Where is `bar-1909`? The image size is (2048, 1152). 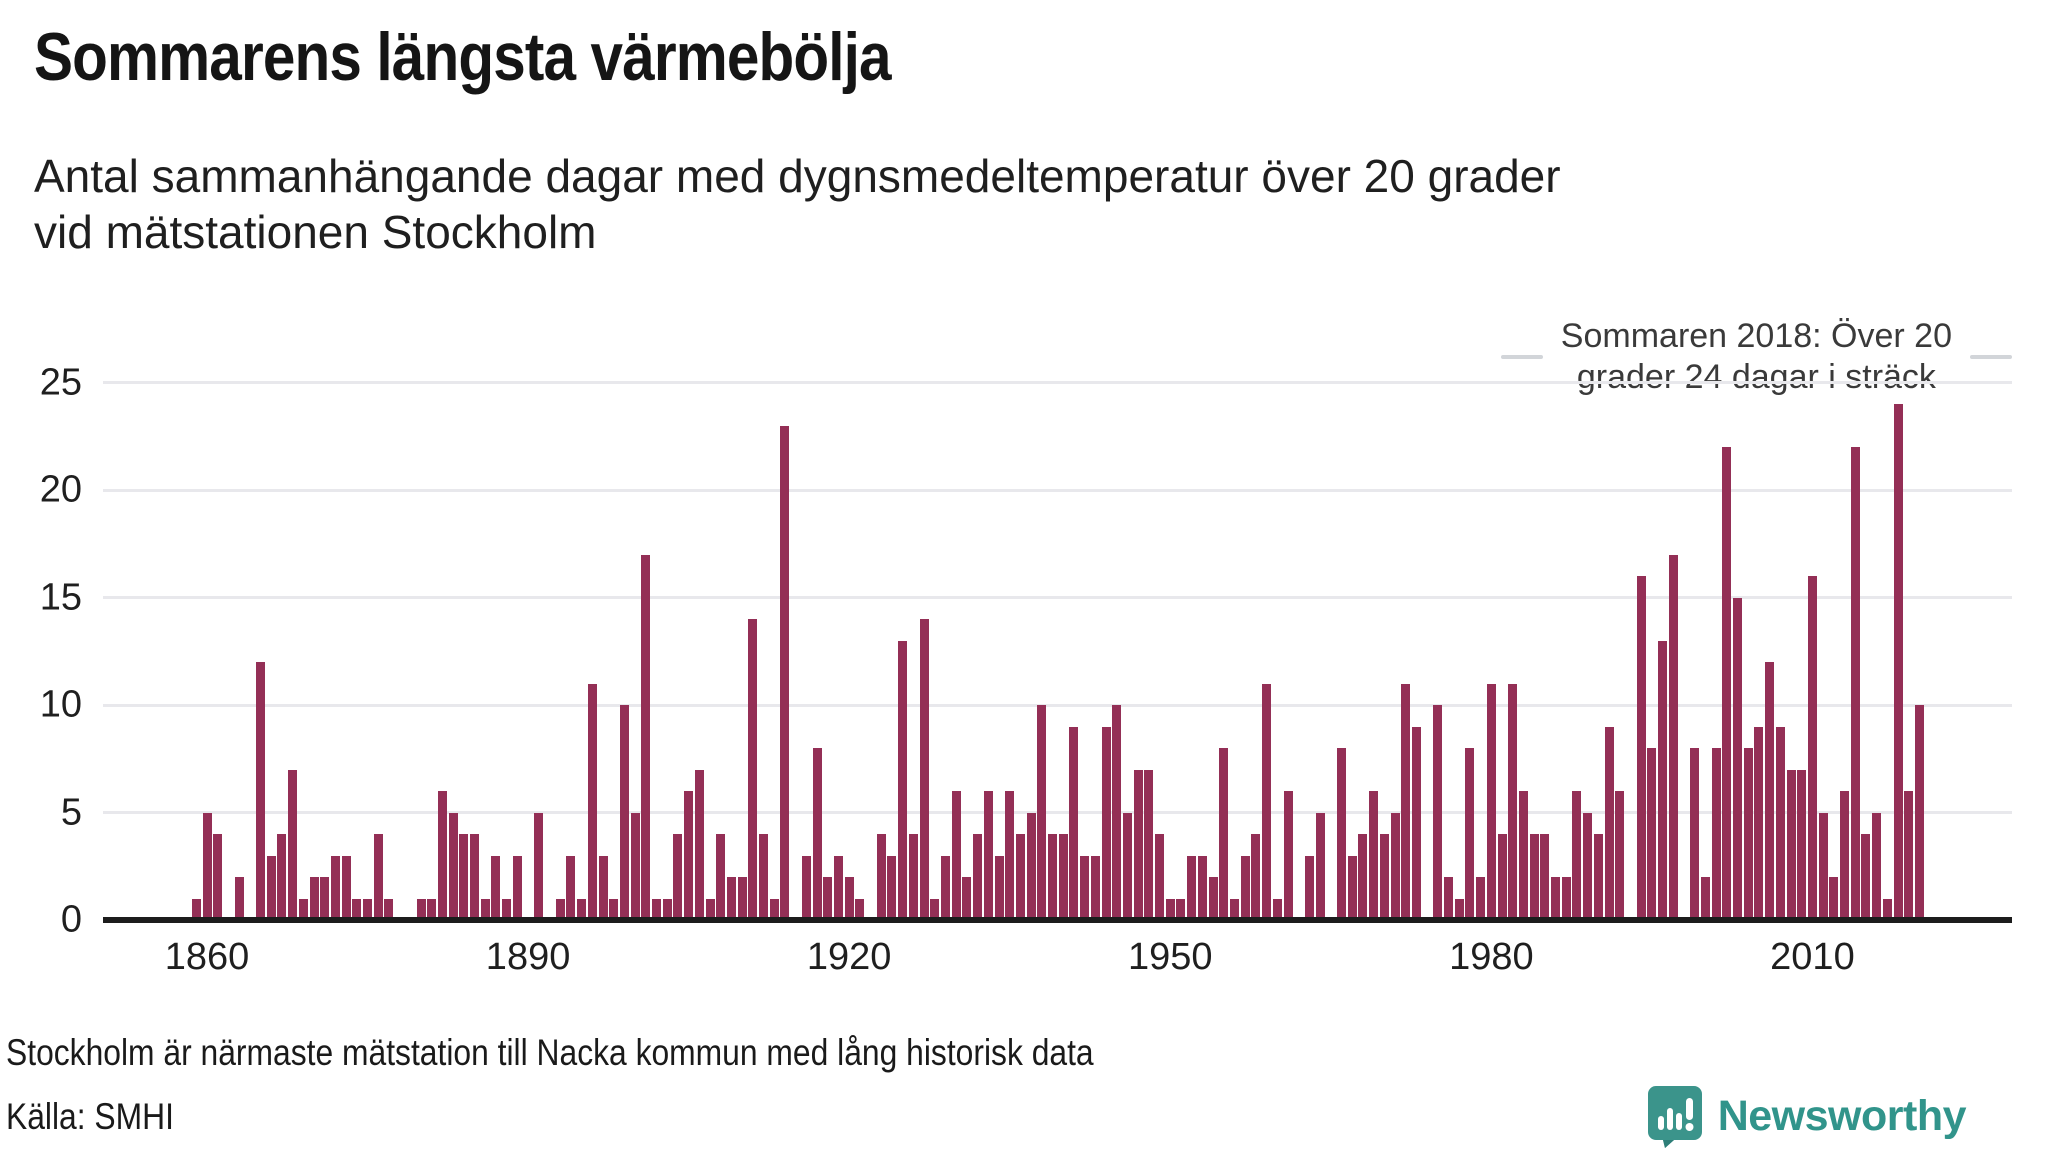
bar-1909 is located at coordinates (731, 900).